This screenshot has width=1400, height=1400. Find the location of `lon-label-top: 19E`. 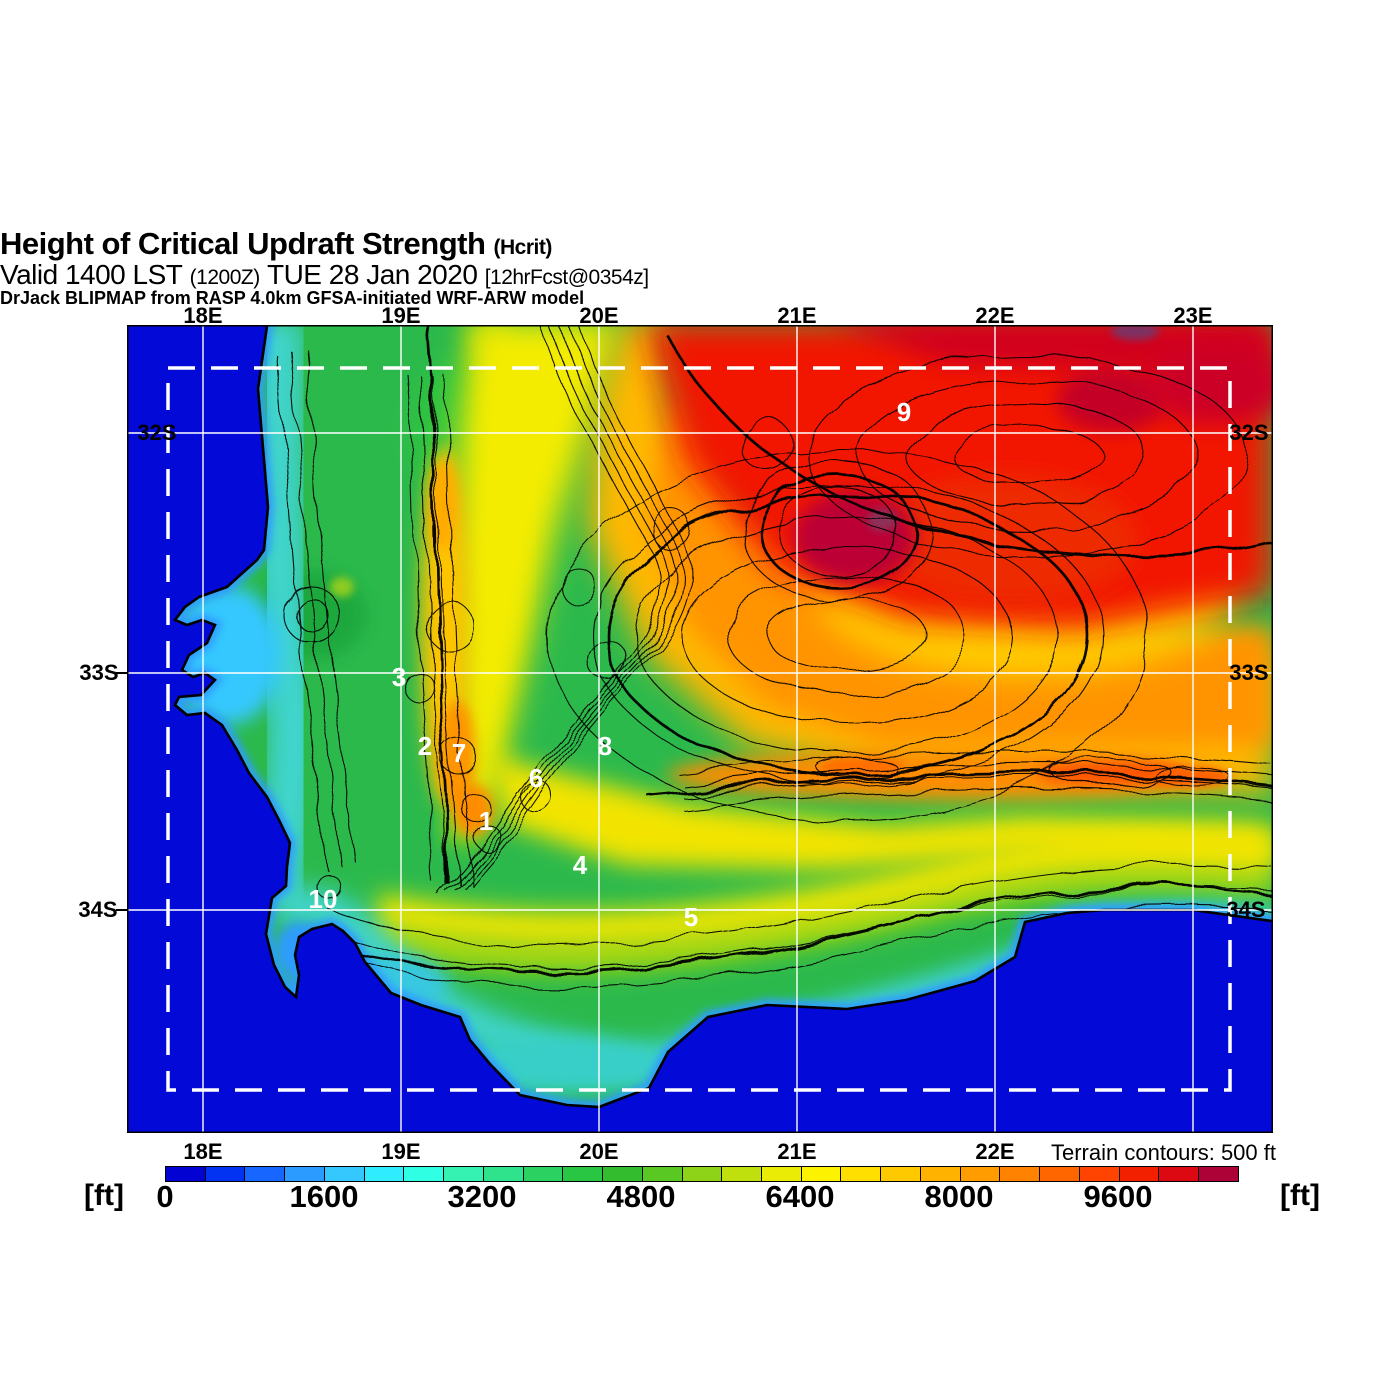

lon-label-top: 19E is located at coordinates (401, 315).